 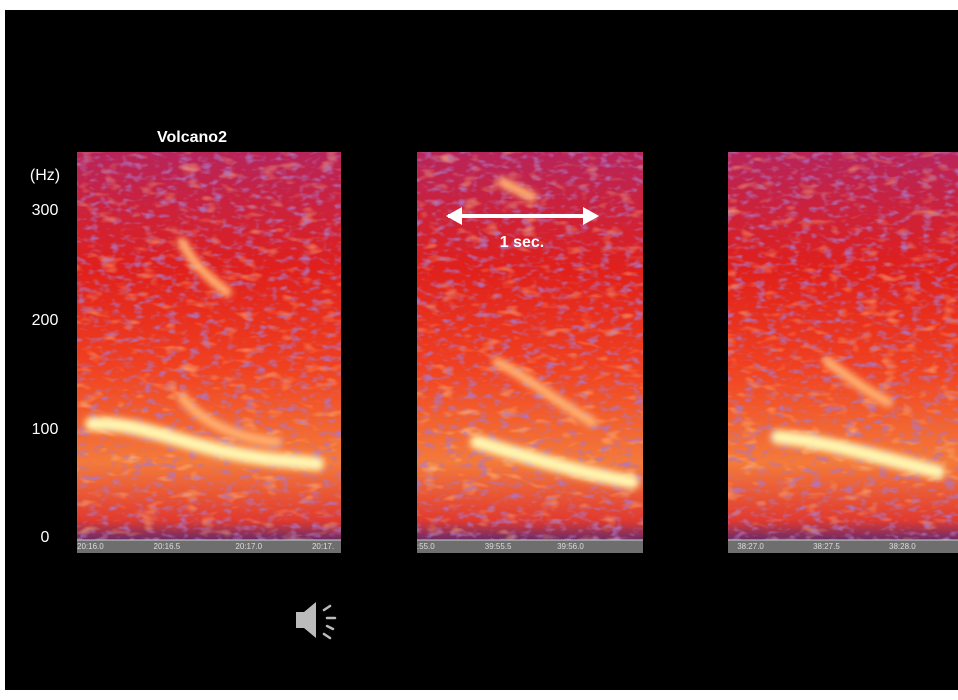 What do you see at coordinates (45, 320) in the screenshot?
I see `y-tick-label: 200` at bounding box center [45, 320].